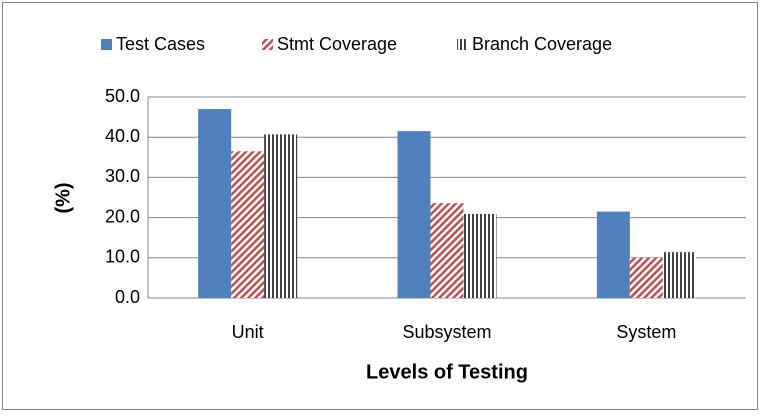 This screenshot has height=415, width=762. What do you see at coordinates (122, 136) in the screenshot?
I see `y-tick-label: 40.0` at bounding box center [122, 136].